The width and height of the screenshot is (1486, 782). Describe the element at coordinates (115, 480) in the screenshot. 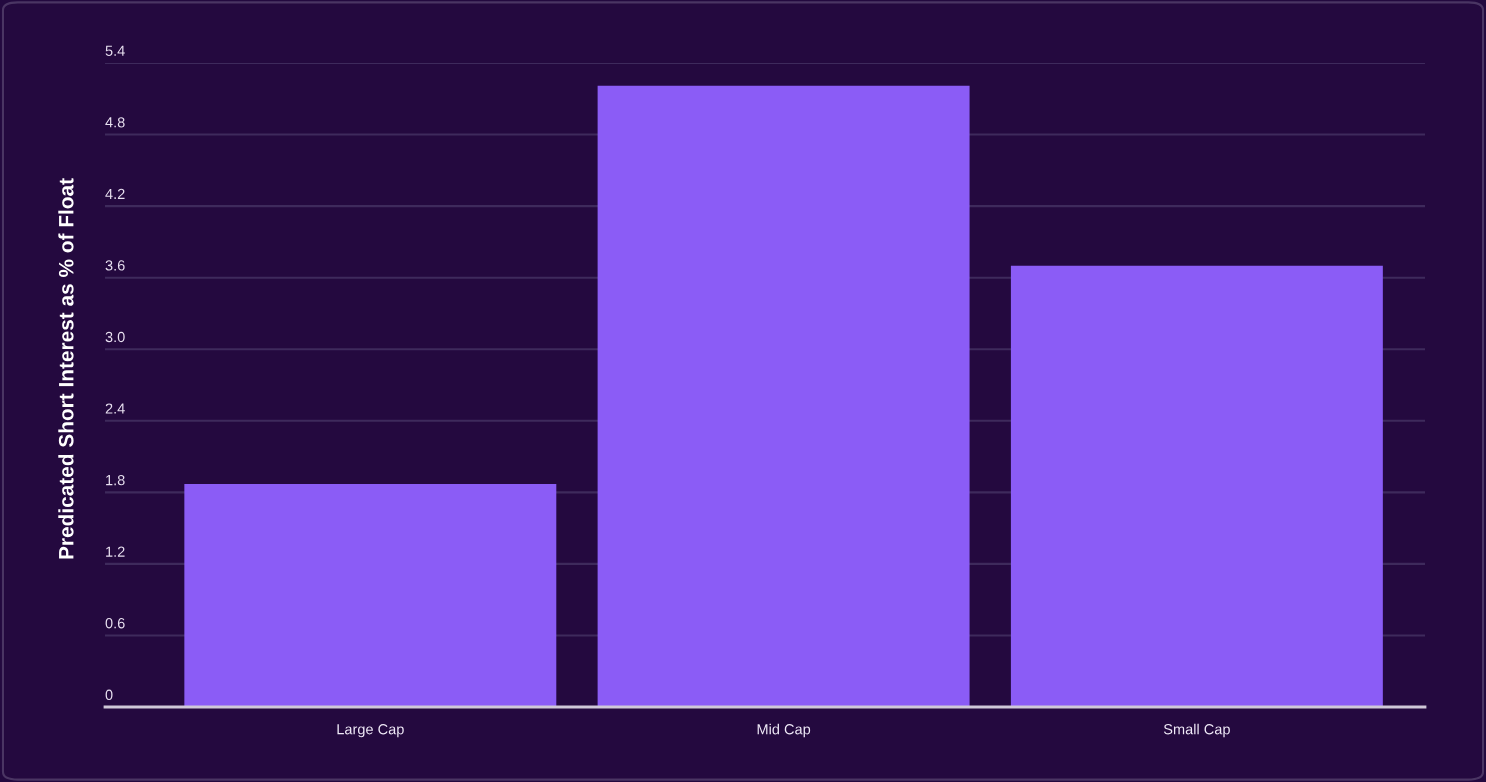

I see `y-tick-label: 1.8` at that location.